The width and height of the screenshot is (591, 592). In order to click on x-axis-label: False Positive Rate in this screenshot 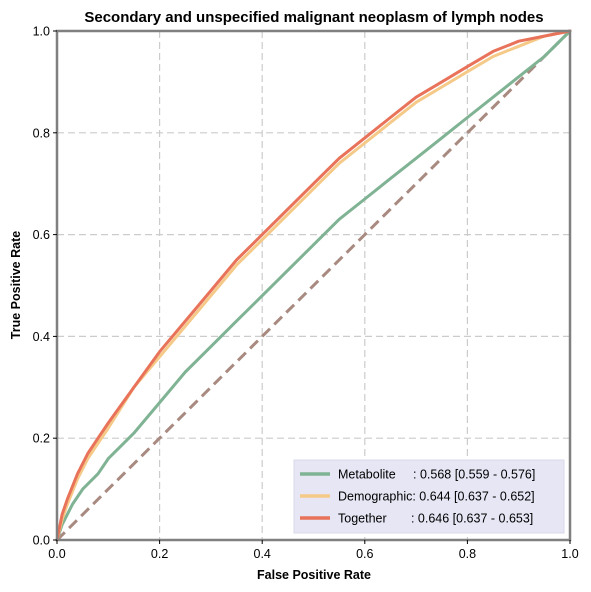, I will do `click(314, 575)`.